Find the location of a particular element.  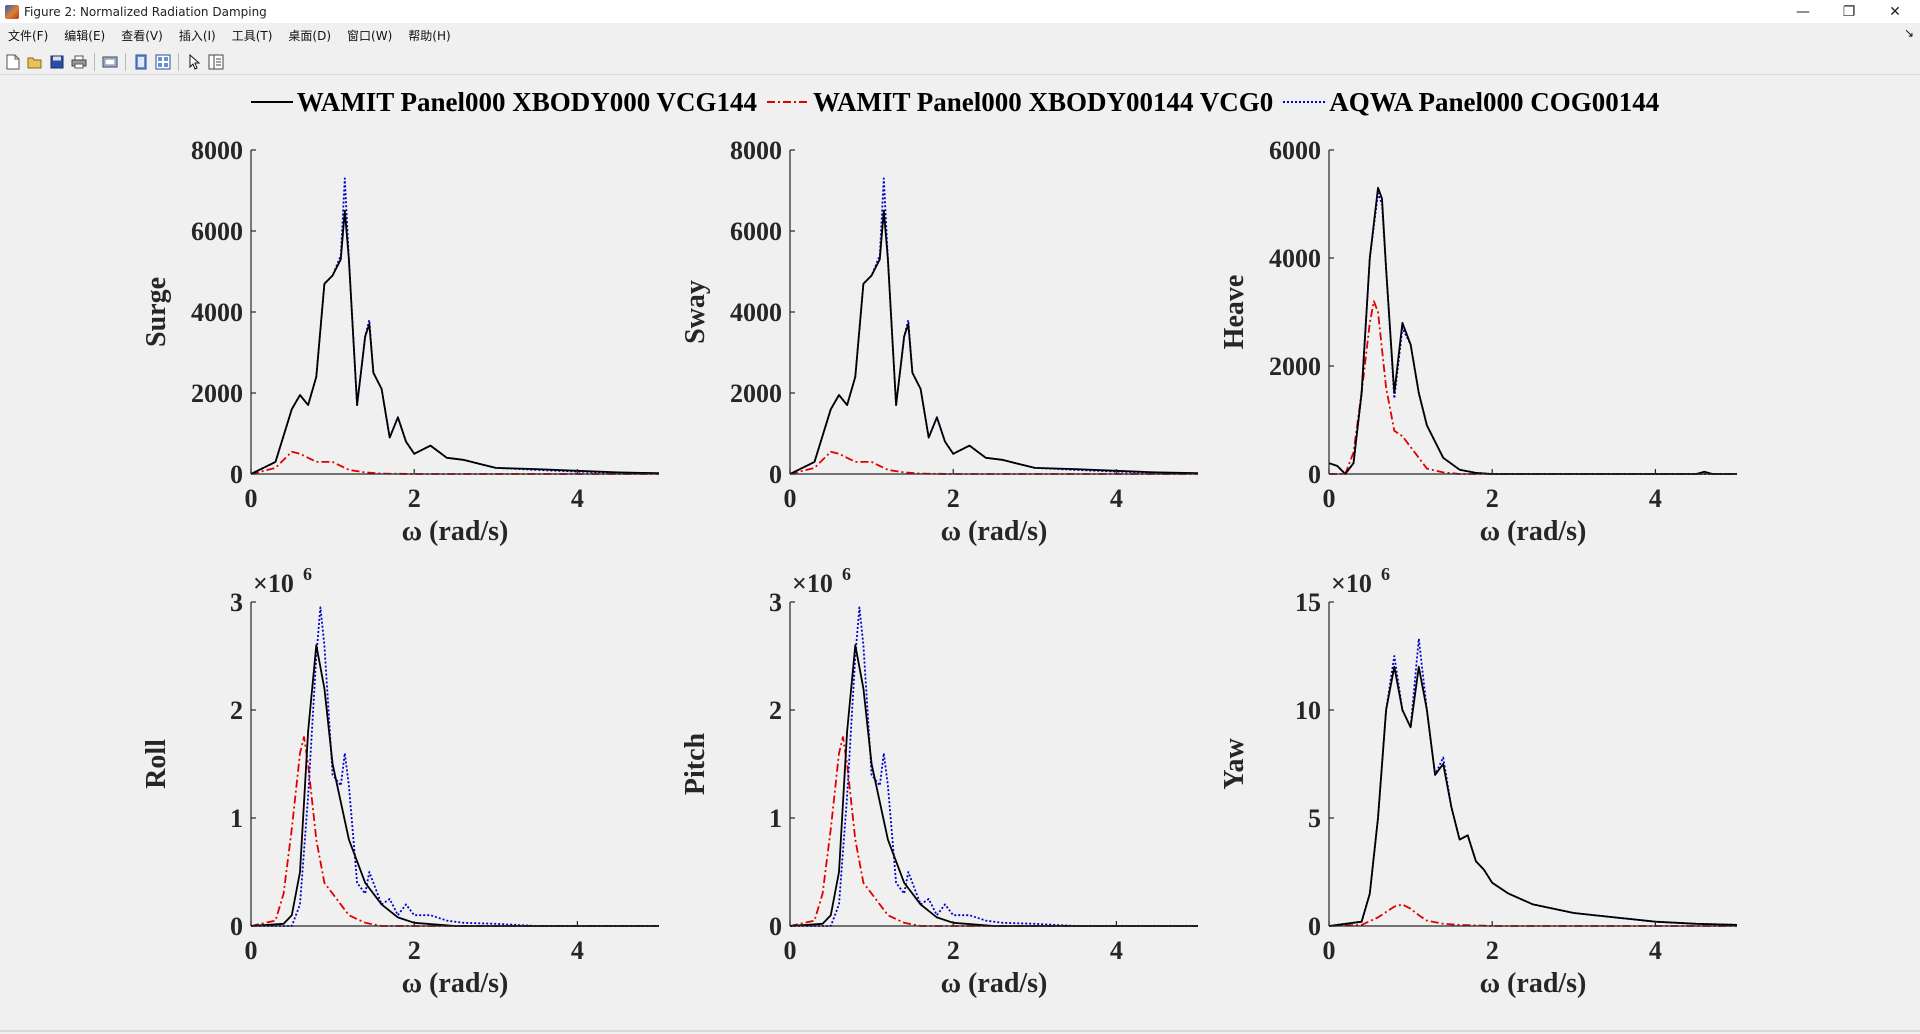

open-file-icon is located at coordinates (35, 62).